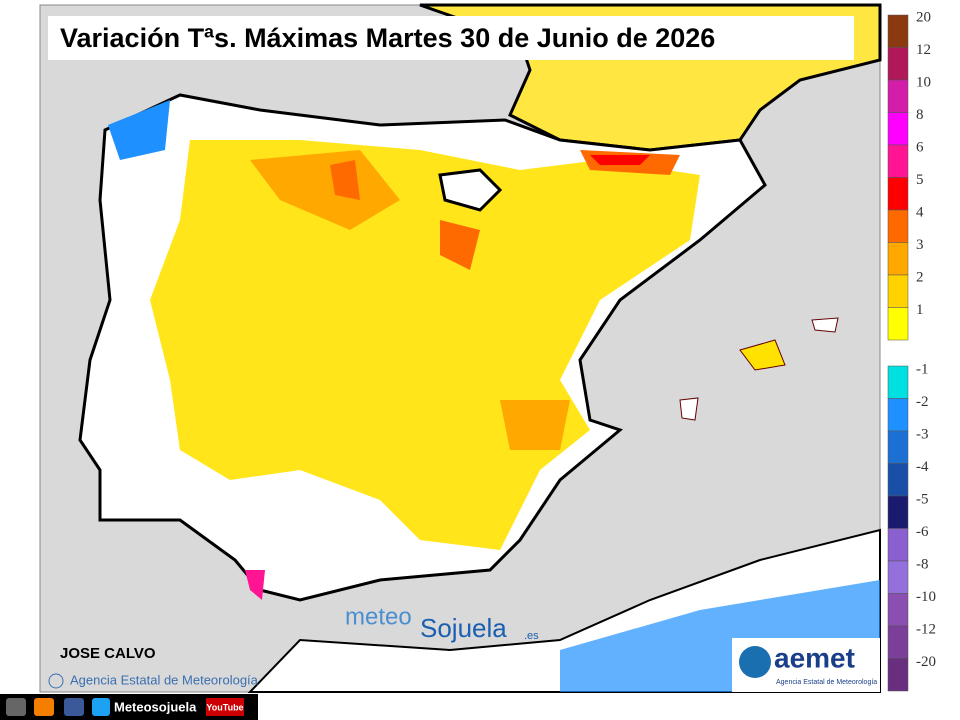  I want to click on legend-label: 1, so click(920, 310).